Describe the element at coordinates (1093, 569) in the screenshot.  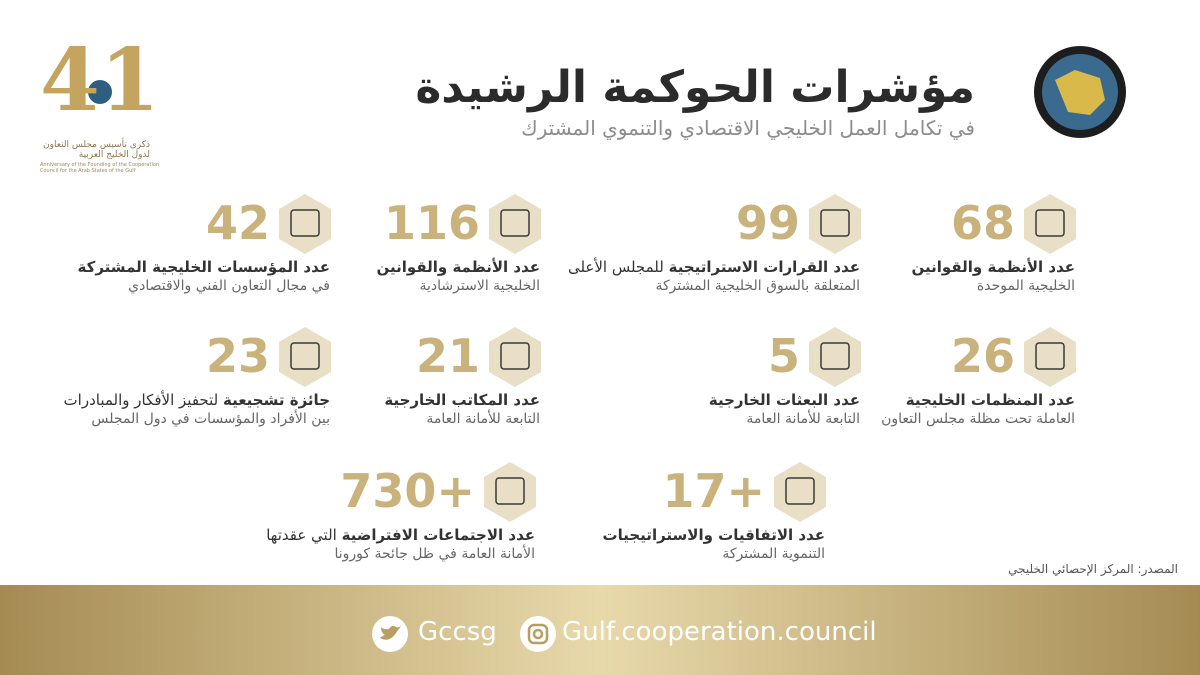
I see `source: المصدر: المركز الإحصائي الخليجي` at that location.